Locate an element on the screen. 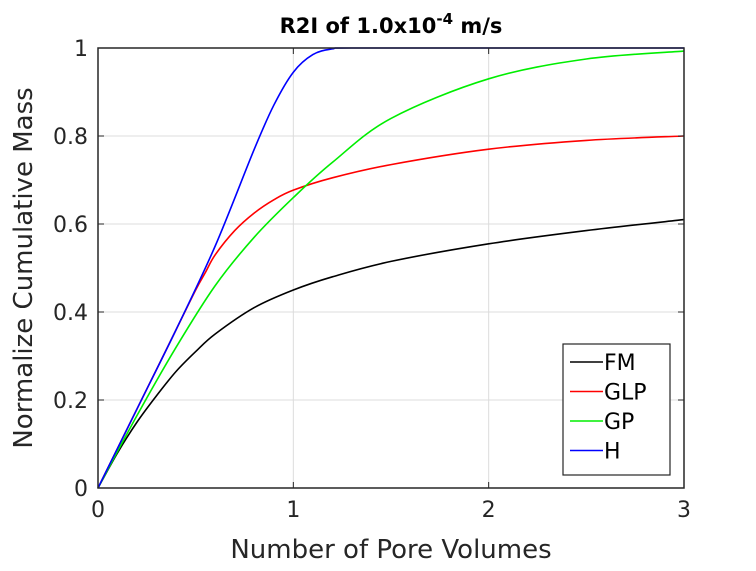 This screenshot has width=756, height=571. y-tick-label: 1 is located at coordinates (81, 49).